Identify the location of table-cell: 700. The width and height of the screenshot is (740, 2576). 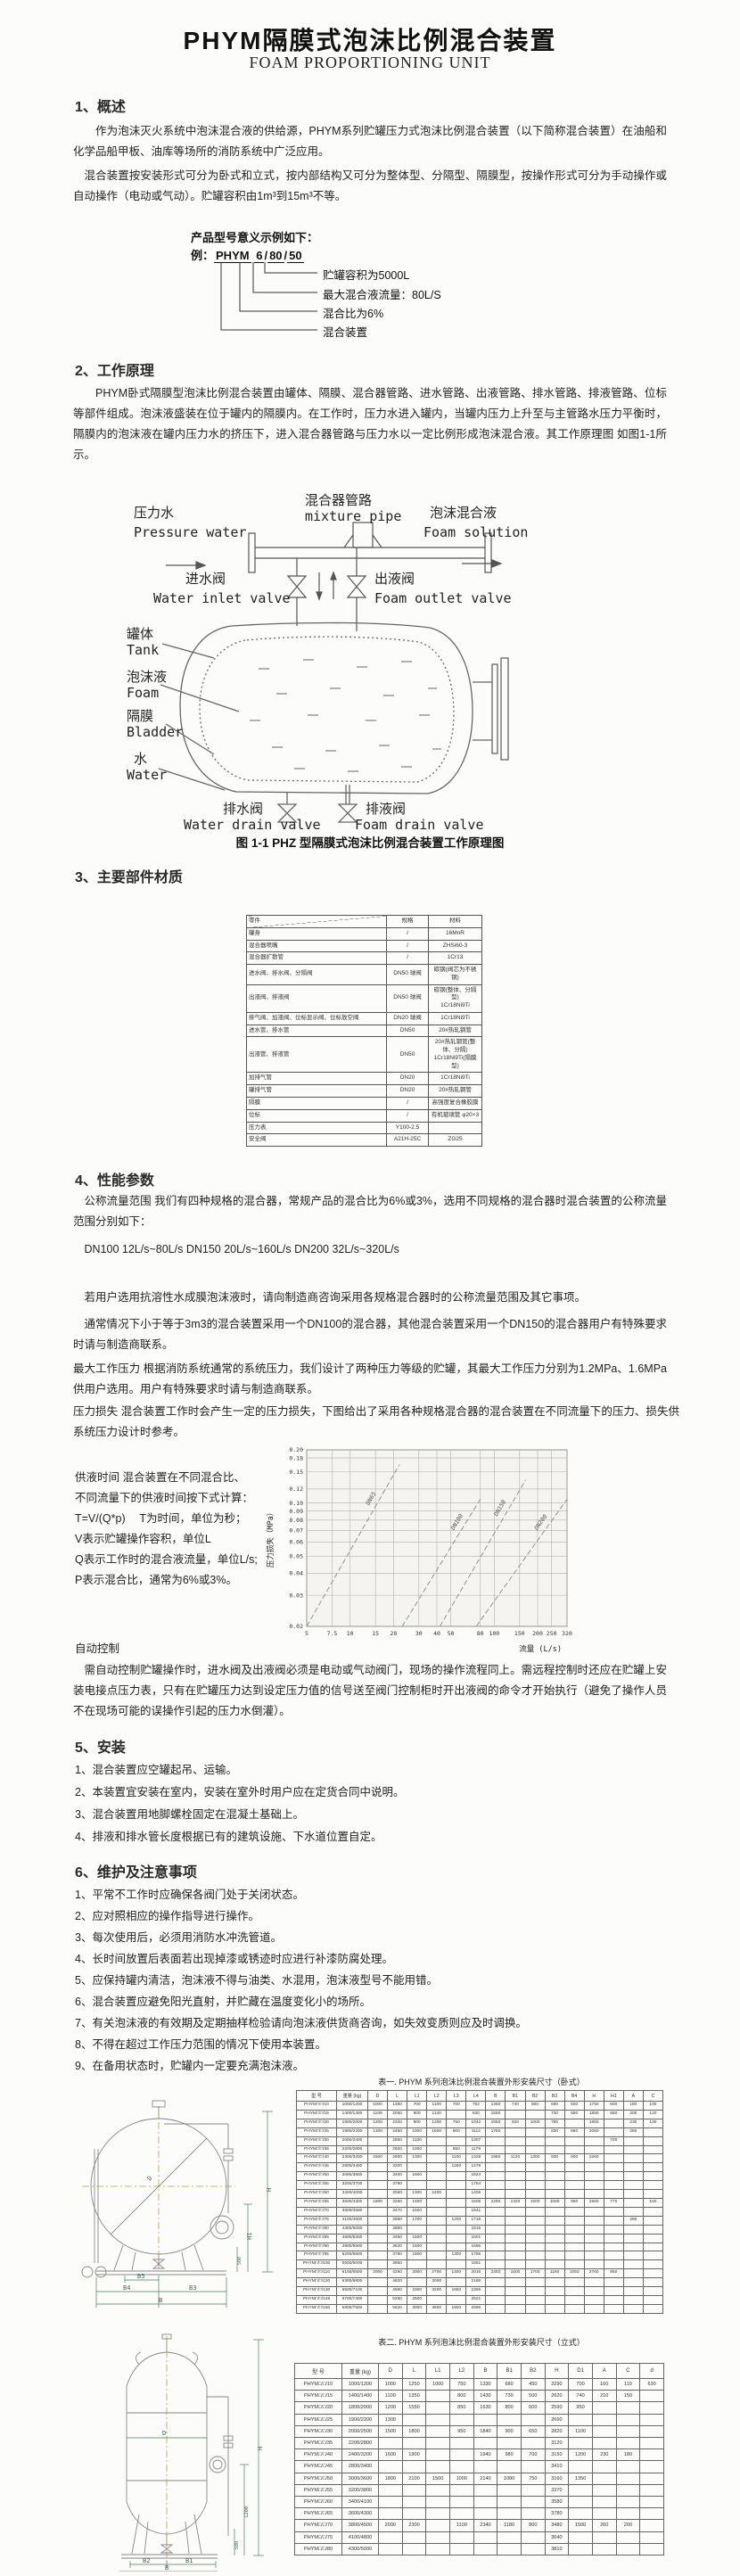
(418, 2106).